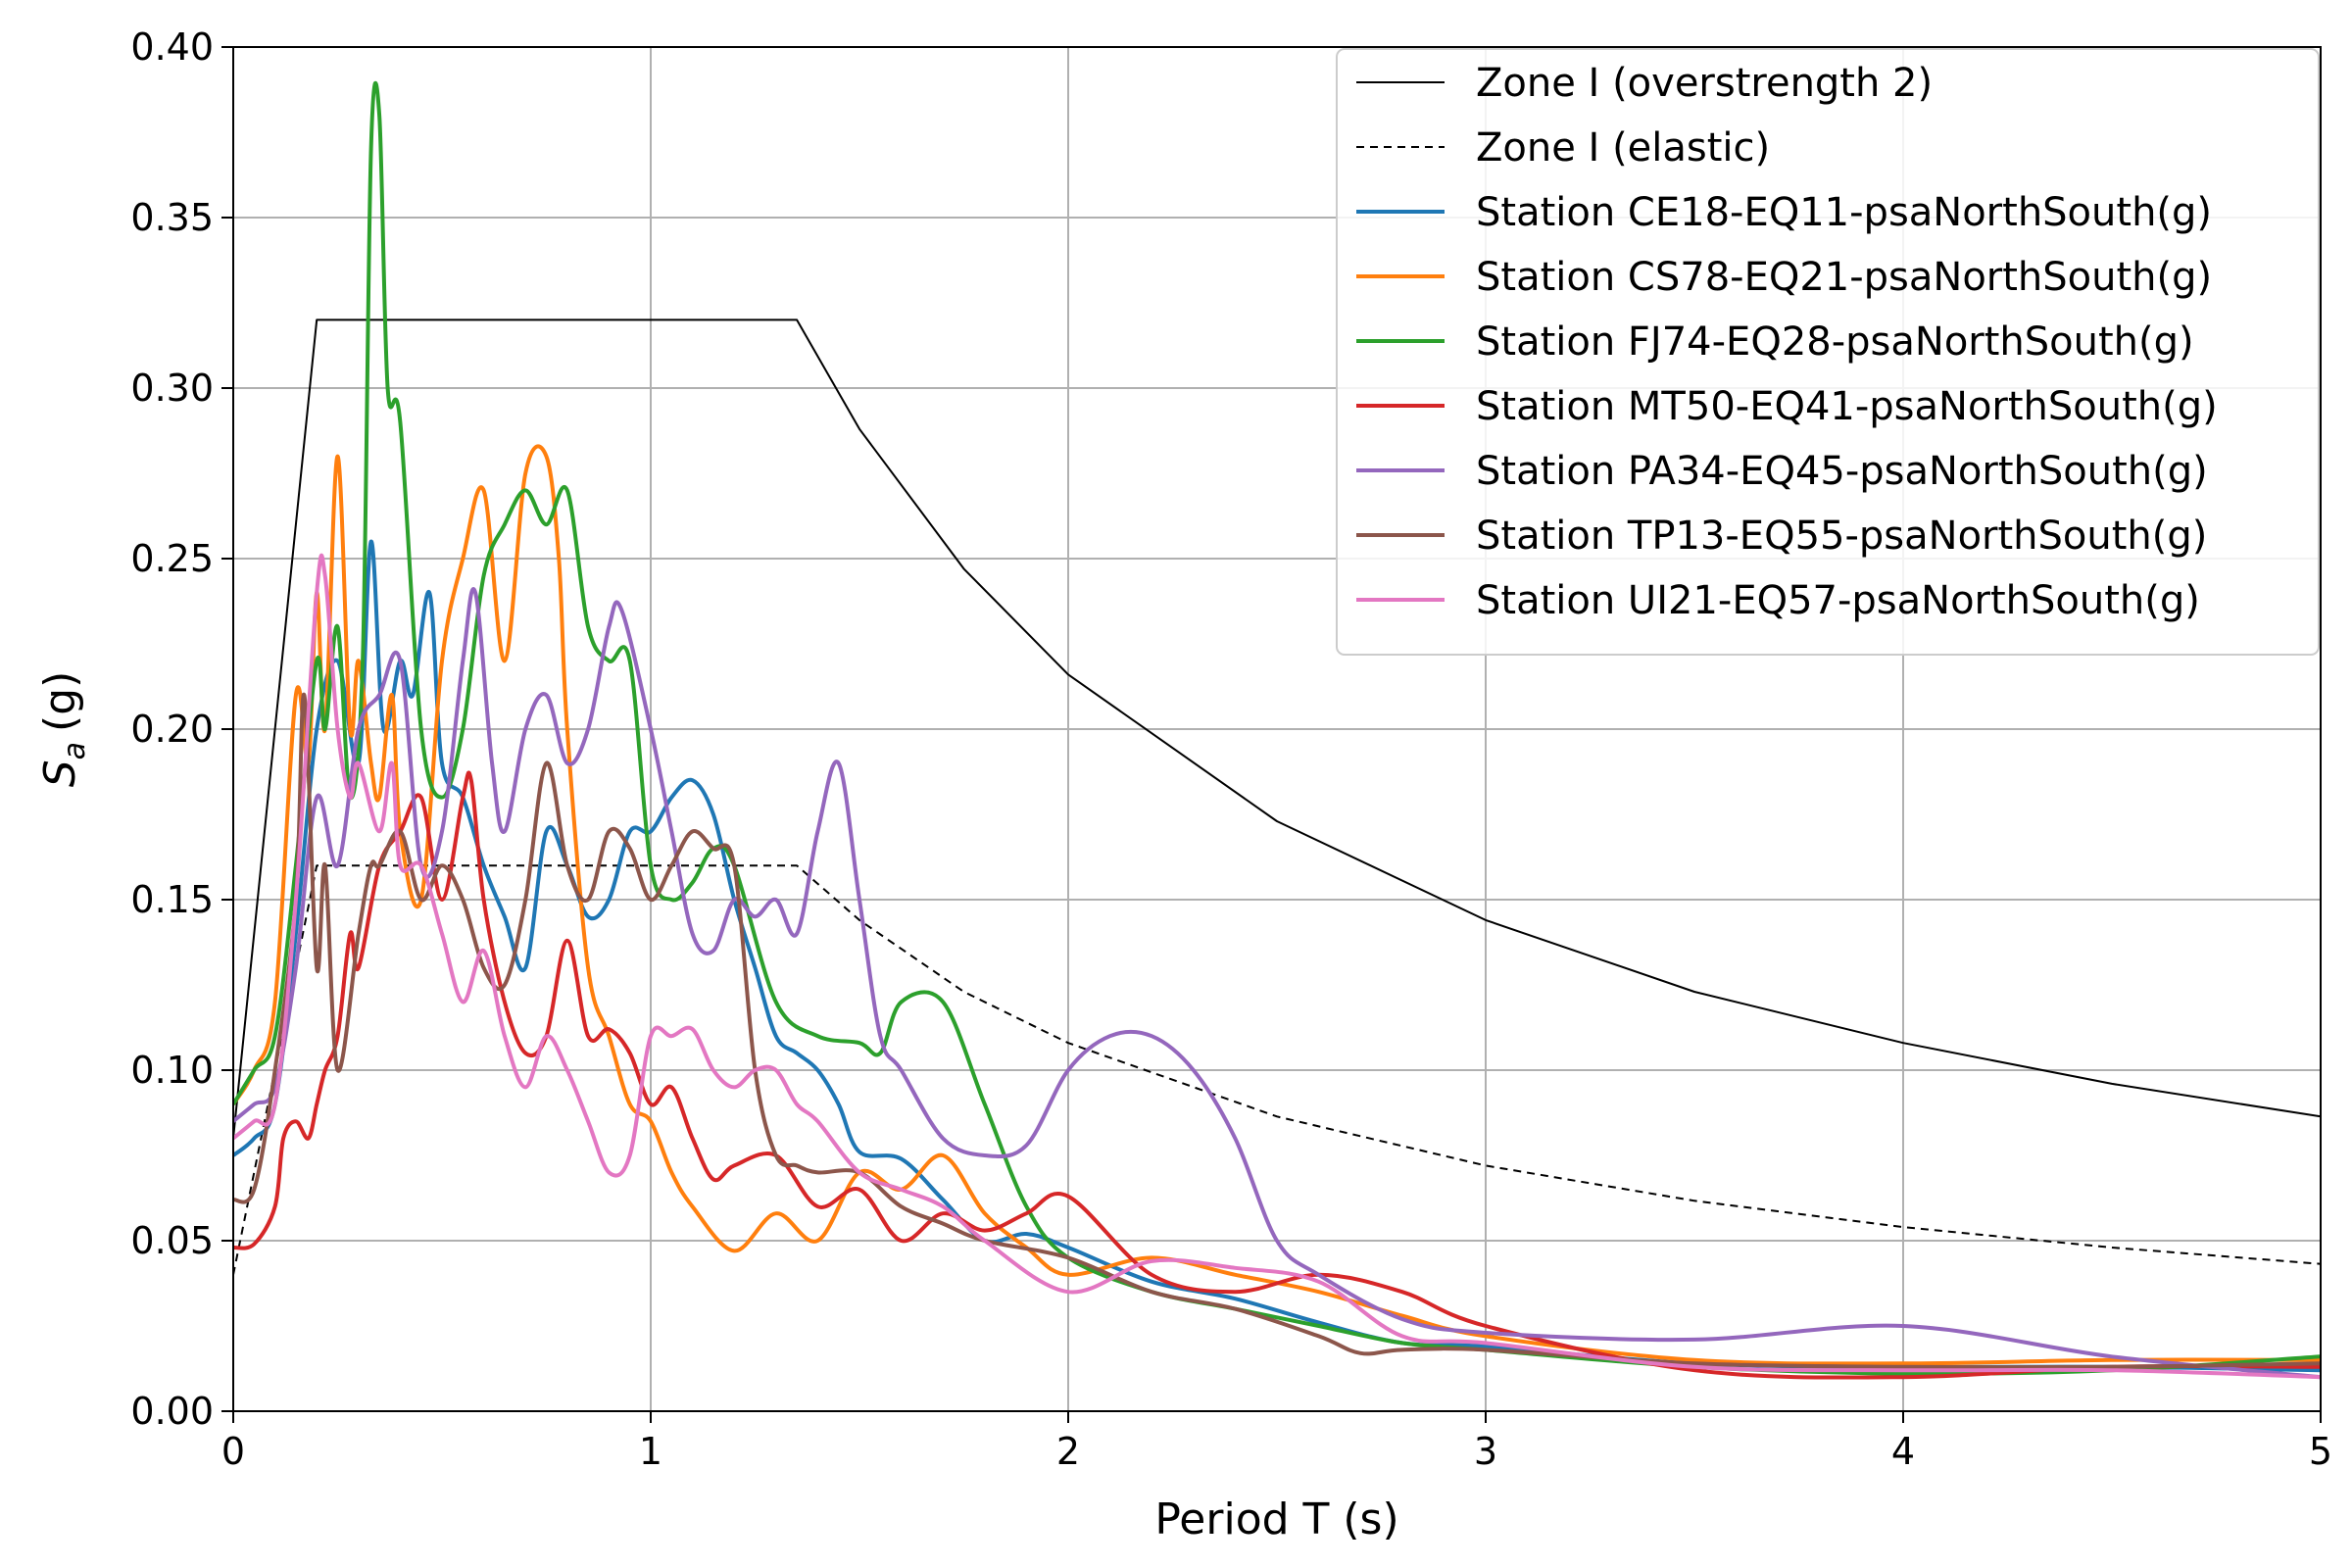  What do you see at coordinates (1835, 342) in the screenshot?
I see `legend-label: Station FJ74-EQ28-psaNorthSouth(g)` at bounding box center [1835, 342].